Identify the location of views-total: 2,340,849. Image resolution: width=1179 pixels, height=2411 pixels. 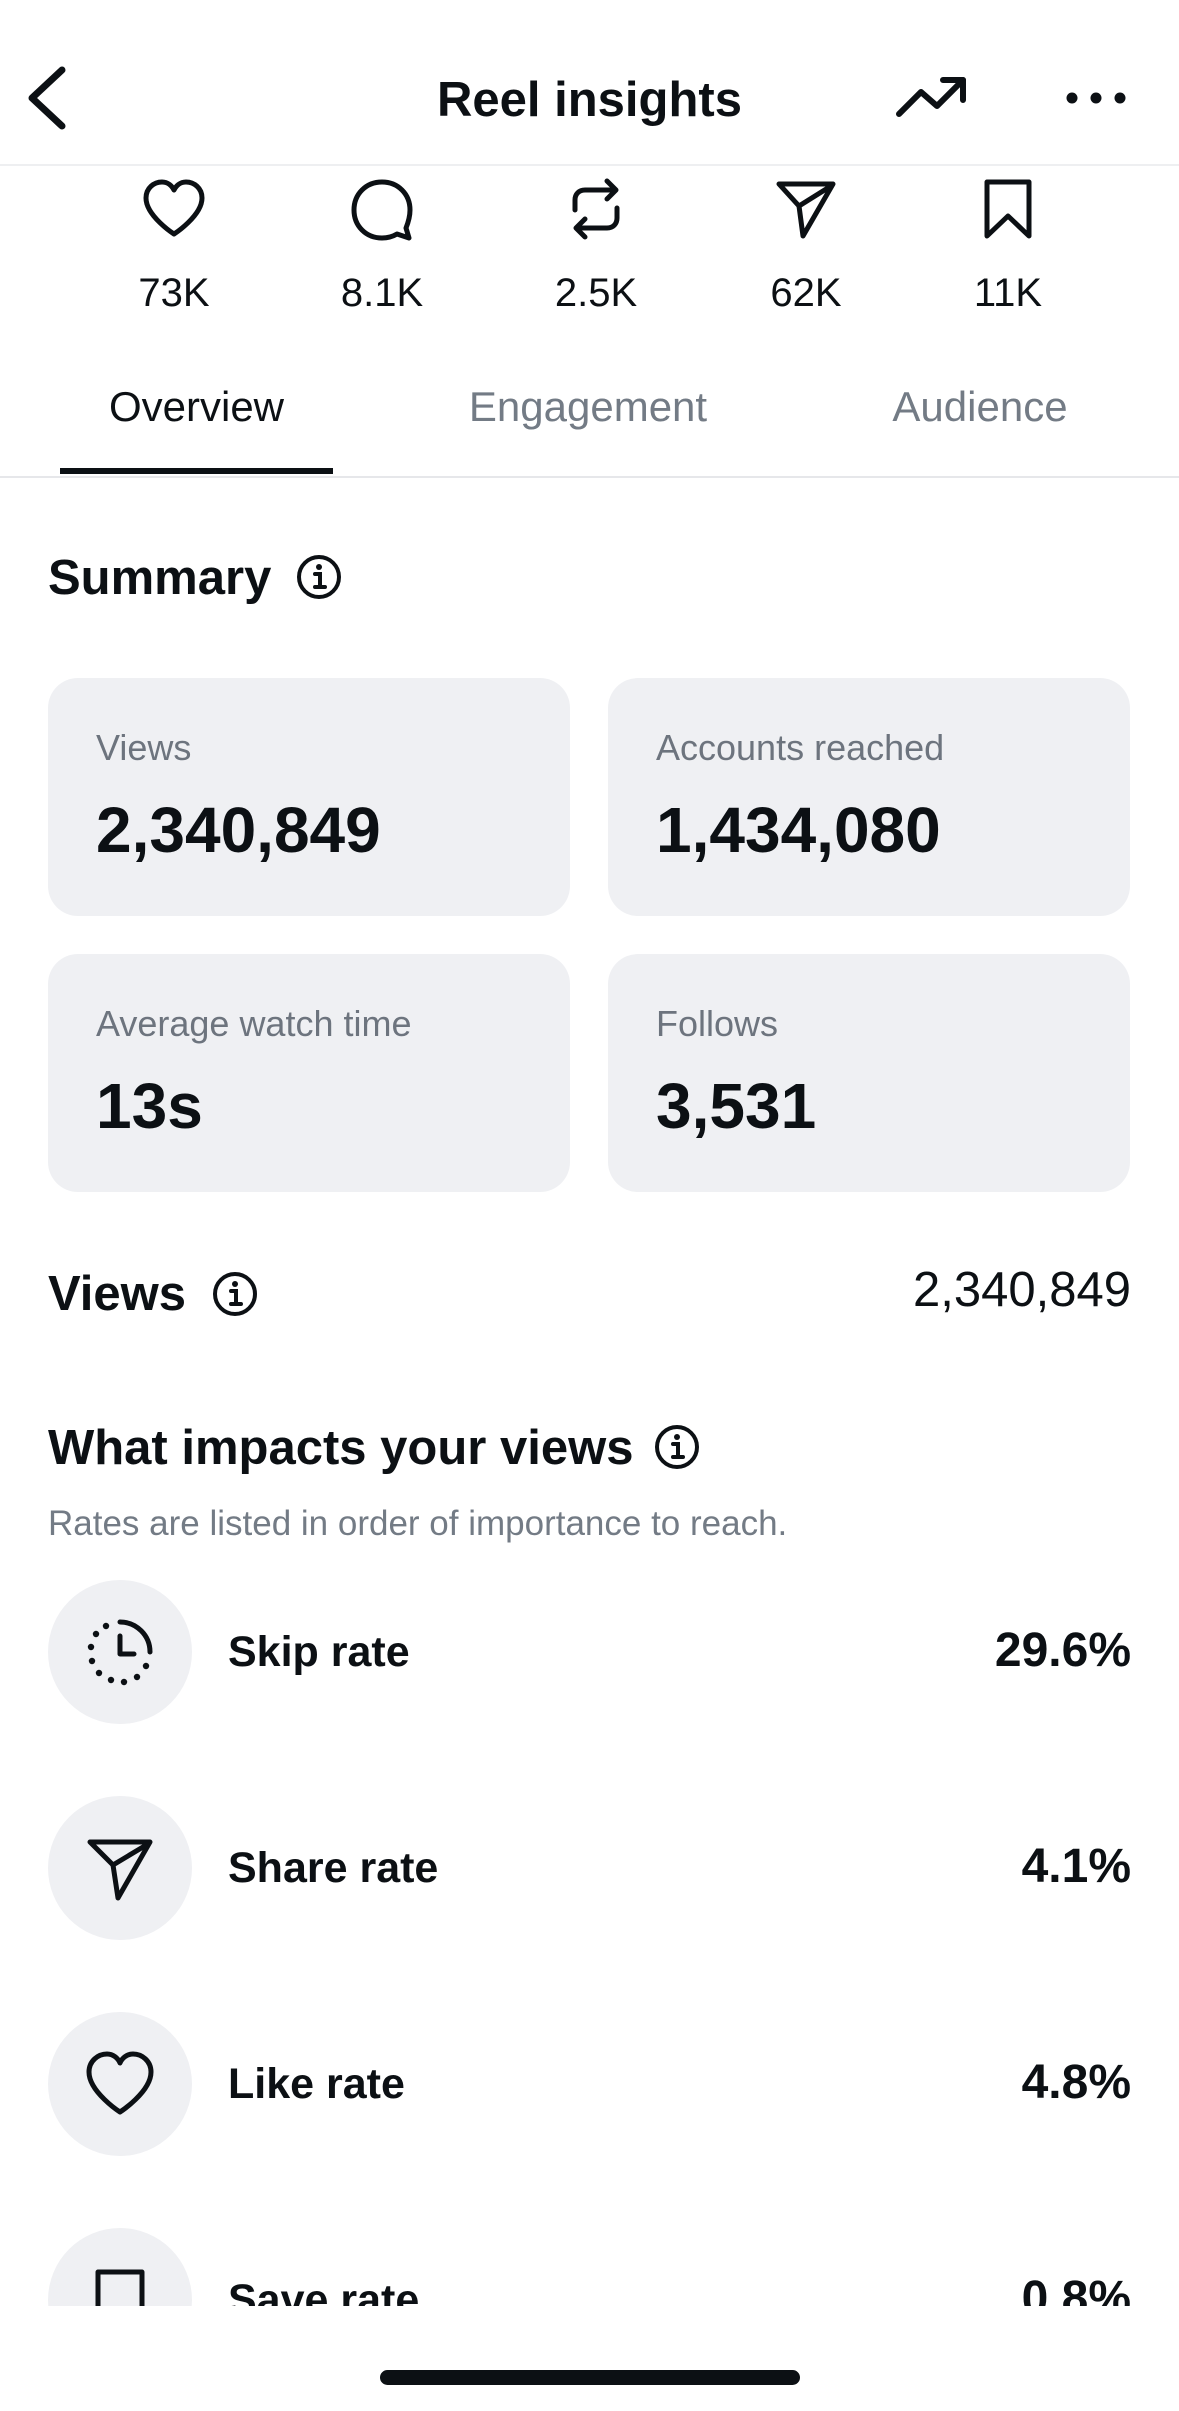
(1022, 1290).